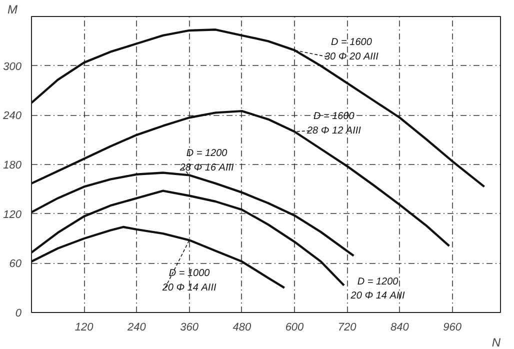 The height and width of the screenshot is (349, 514). I want to click on y-tick-label: 240, so click(12, 116).